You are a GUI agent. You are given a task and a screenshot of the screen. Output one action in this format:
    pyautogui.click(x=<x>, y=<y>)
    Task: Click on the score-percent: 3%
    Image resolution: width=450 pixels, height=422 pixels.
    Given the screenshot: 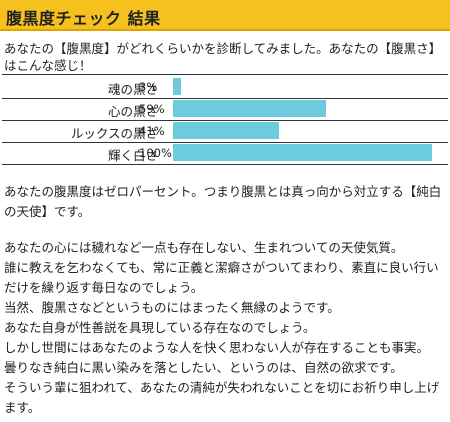 What is the action you would take?
    pyautogui.click(x=148, y=87)
    